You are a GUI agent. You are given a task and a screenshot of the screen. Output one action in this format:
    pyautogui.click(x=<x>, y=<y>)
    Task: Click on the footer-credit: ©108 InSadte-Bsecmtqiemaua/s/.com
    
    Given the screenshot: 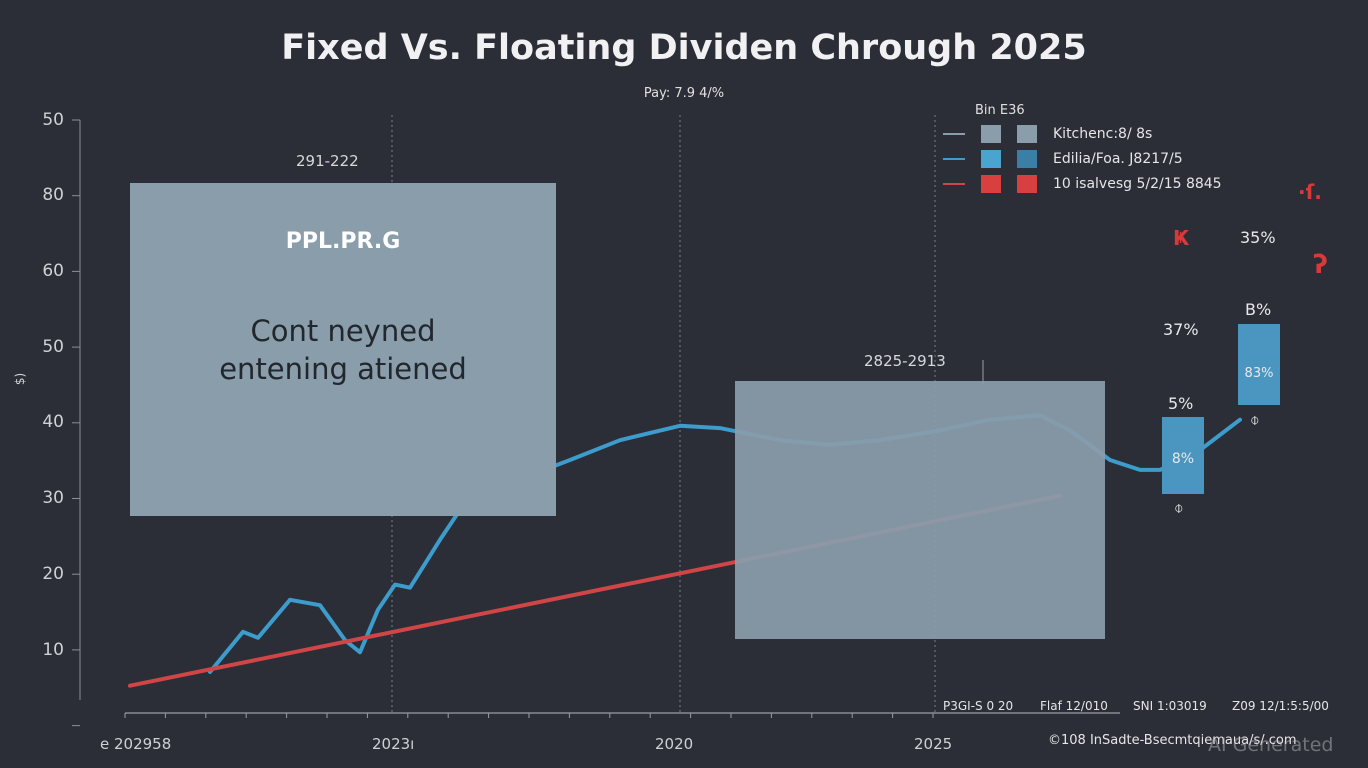 What is the action you would take?
    pyautogui.click(x=1172, y=740)
    